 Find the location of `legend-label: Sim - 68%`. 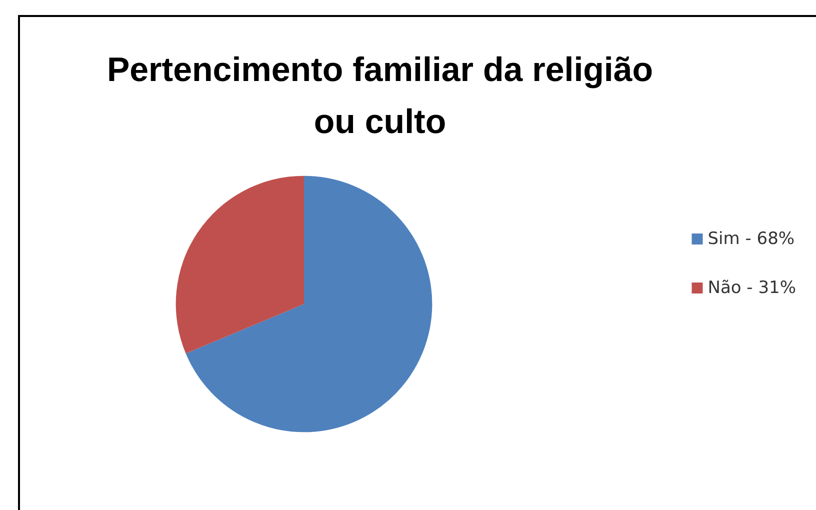

legend-label: Sim - 68% is located at coordinates (751, 239).